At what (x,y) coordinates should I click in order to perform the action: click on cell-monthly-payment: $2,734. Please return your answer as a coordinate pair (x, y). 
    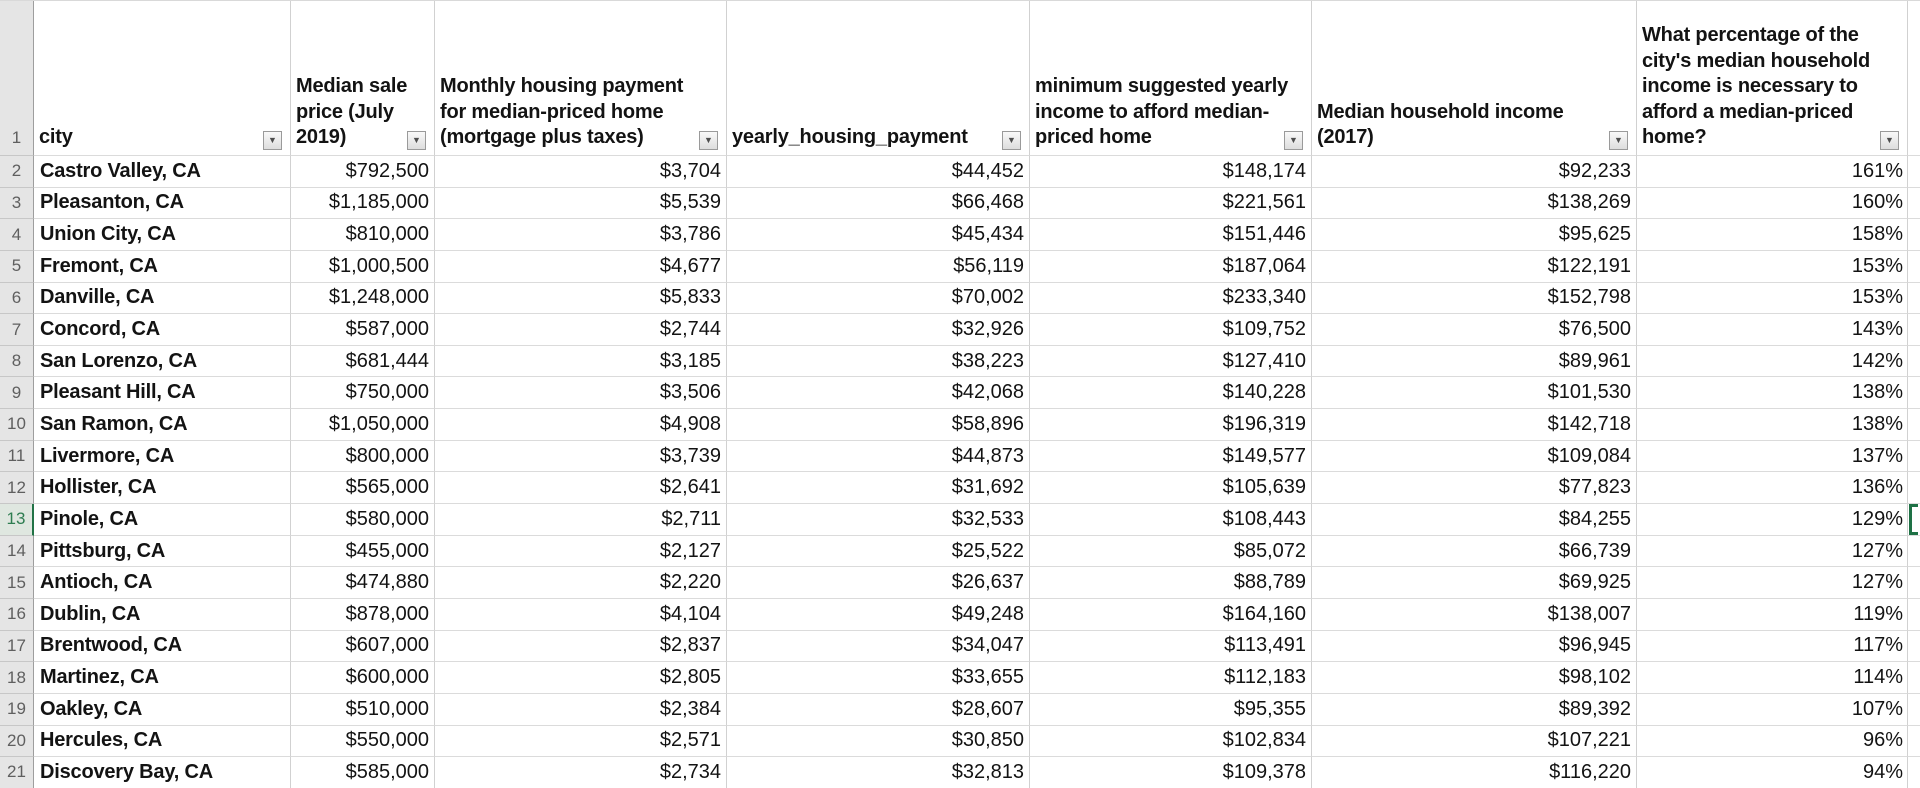
    Looking at the image, I should click on (581, 772).